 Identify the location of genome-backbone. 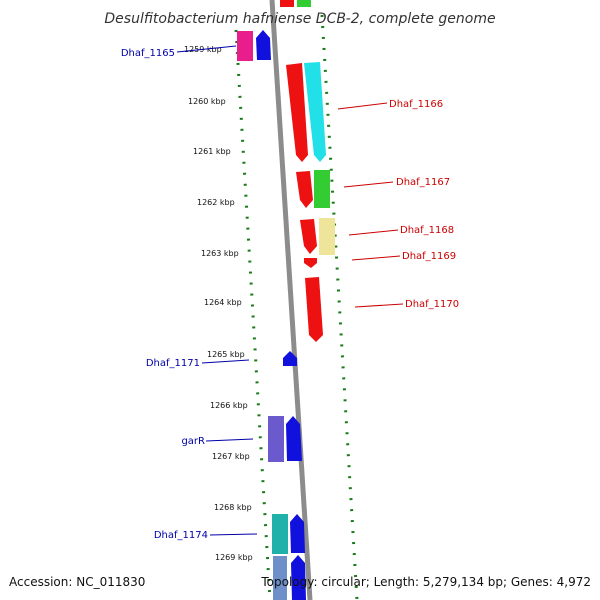
(291, 300).